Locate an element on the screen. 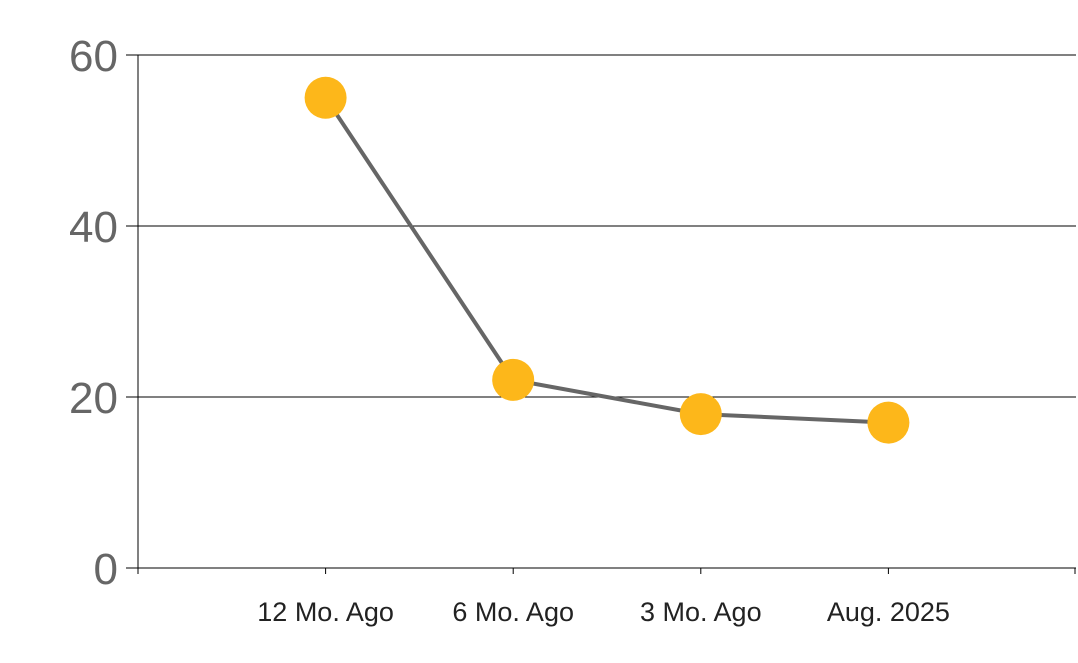 This screenshot has height=663, width=1078. x-tick-label-1: 6 Mo. Ago is located at coordinates (513, 612).